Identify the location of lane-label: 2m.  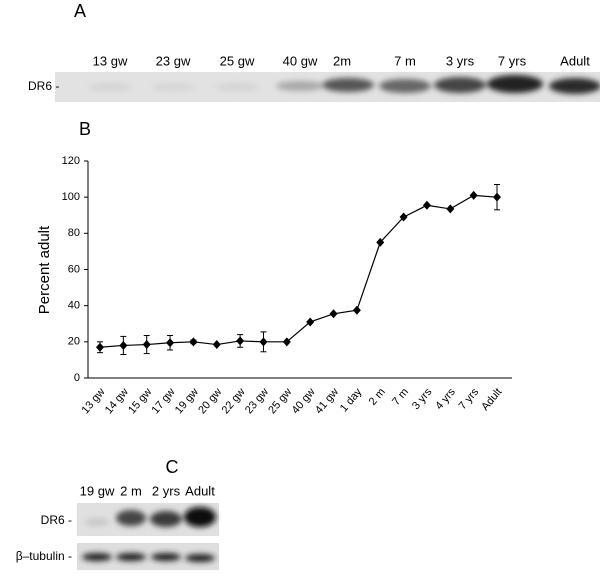
(342, 60).